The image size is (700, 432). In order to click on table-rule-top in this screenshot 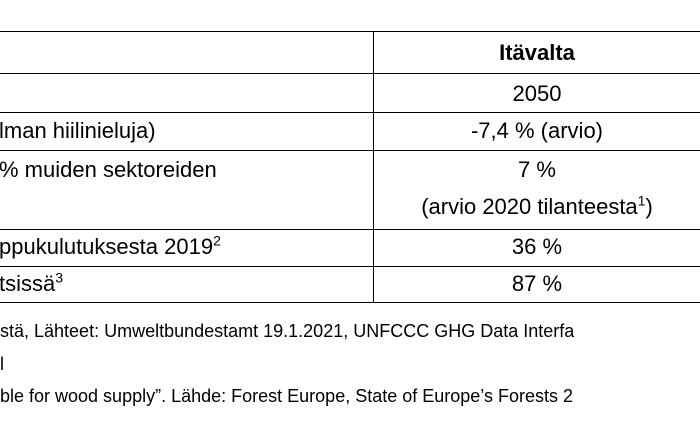, I will do `click(350, 31)`.